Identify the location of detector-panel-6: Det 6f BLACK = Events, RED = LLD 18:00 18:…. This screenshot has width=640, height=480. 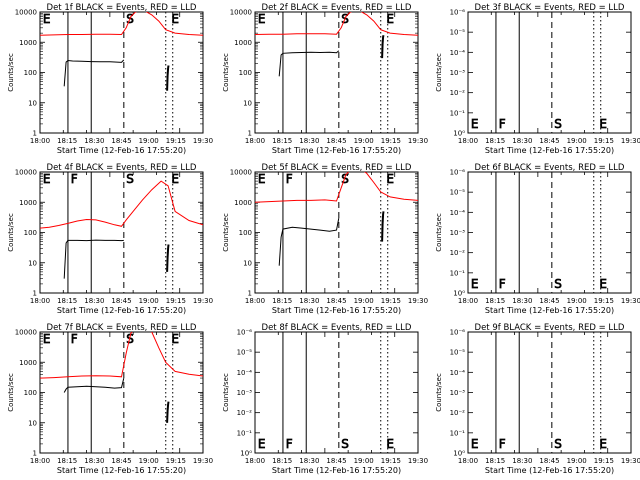
(537, 239).